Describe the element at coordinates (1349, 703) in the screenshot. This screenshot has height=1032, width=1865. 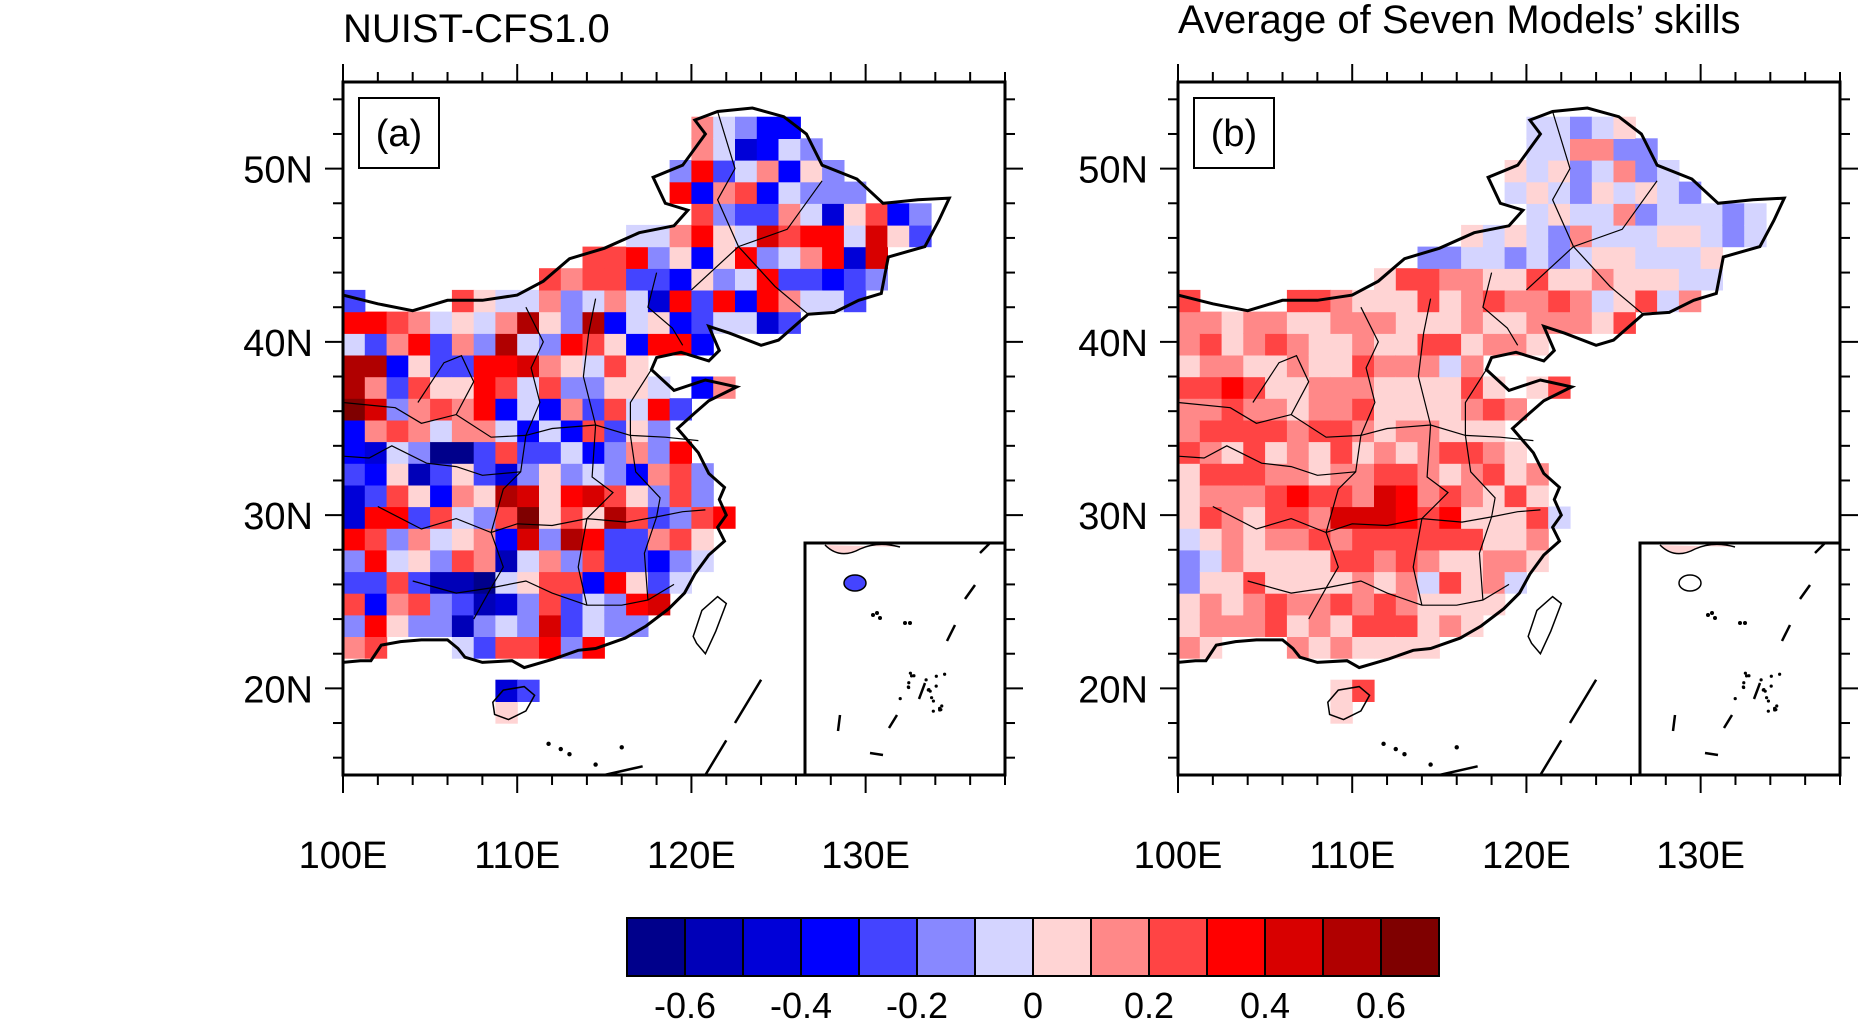
I see `hainan-outline` at that location.